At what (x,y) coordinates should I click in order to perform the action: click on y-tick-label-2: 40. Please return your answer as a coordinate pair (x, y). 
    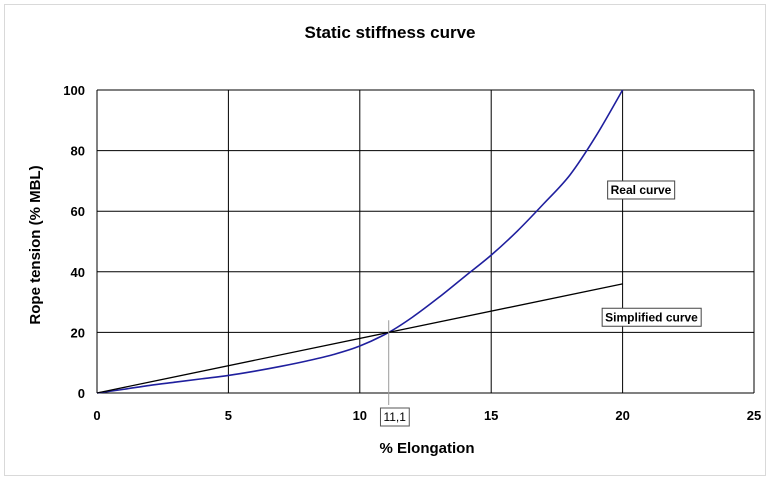
    Looking at the image, I should click on (78, 272).